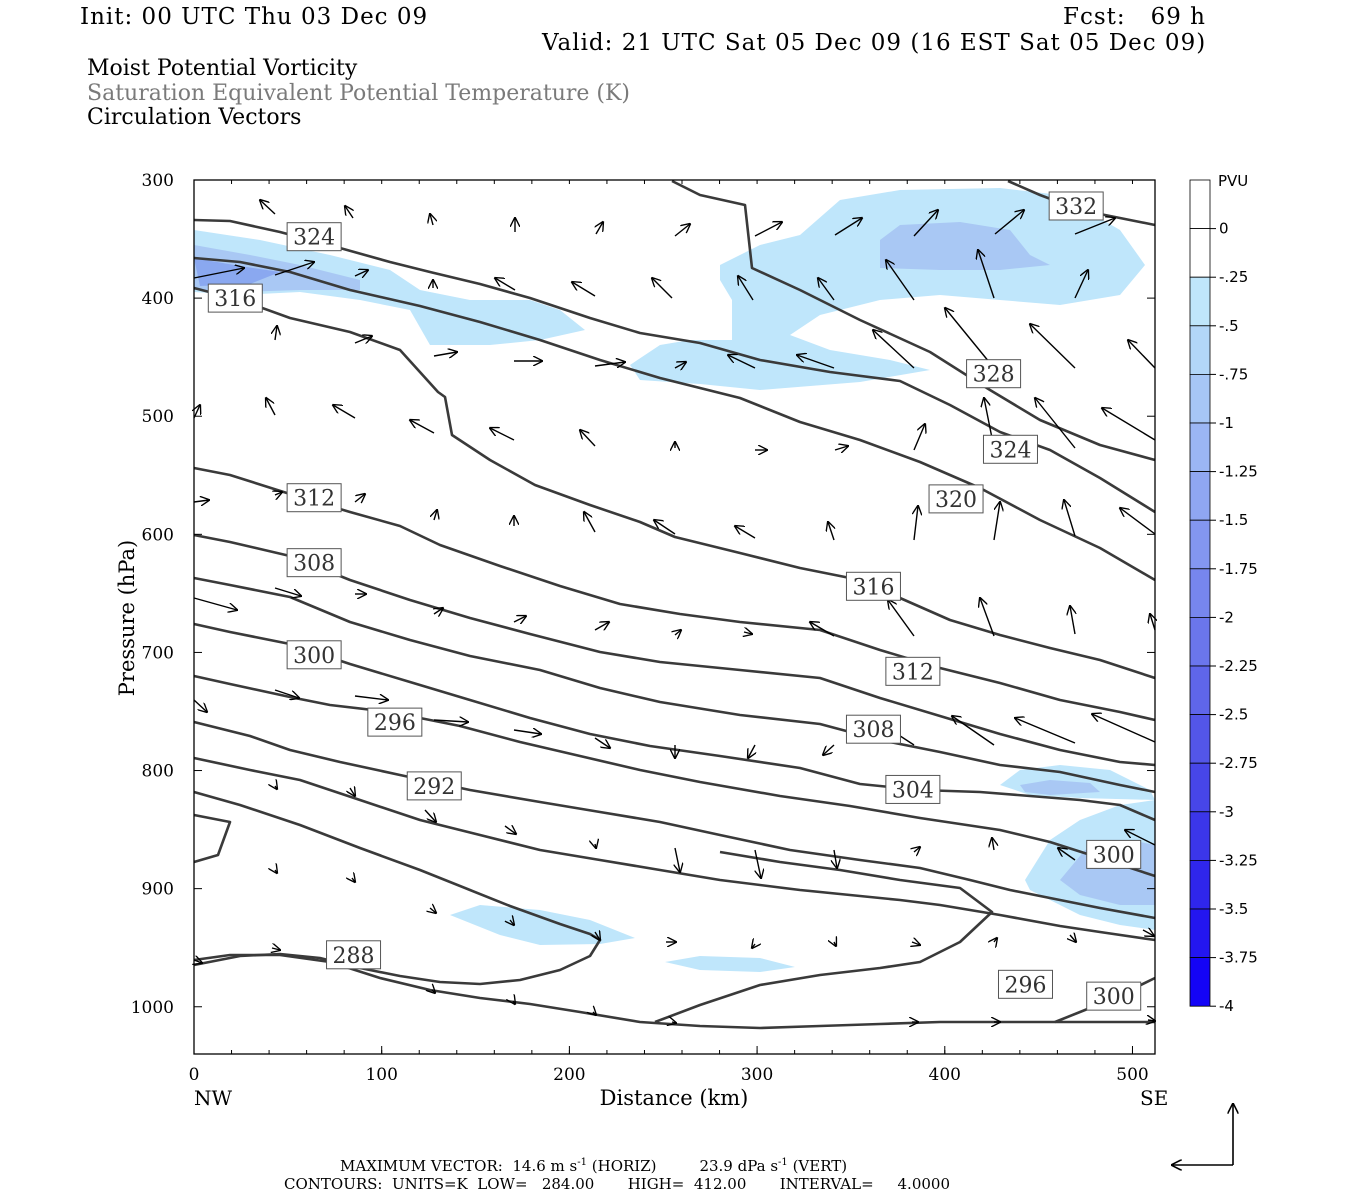 The image size is (1350, 1200). What do you see at coordinates (945, 1075) in the screenshot?
I see `x-tick-label: 400` at bounding box center [945, 1075].